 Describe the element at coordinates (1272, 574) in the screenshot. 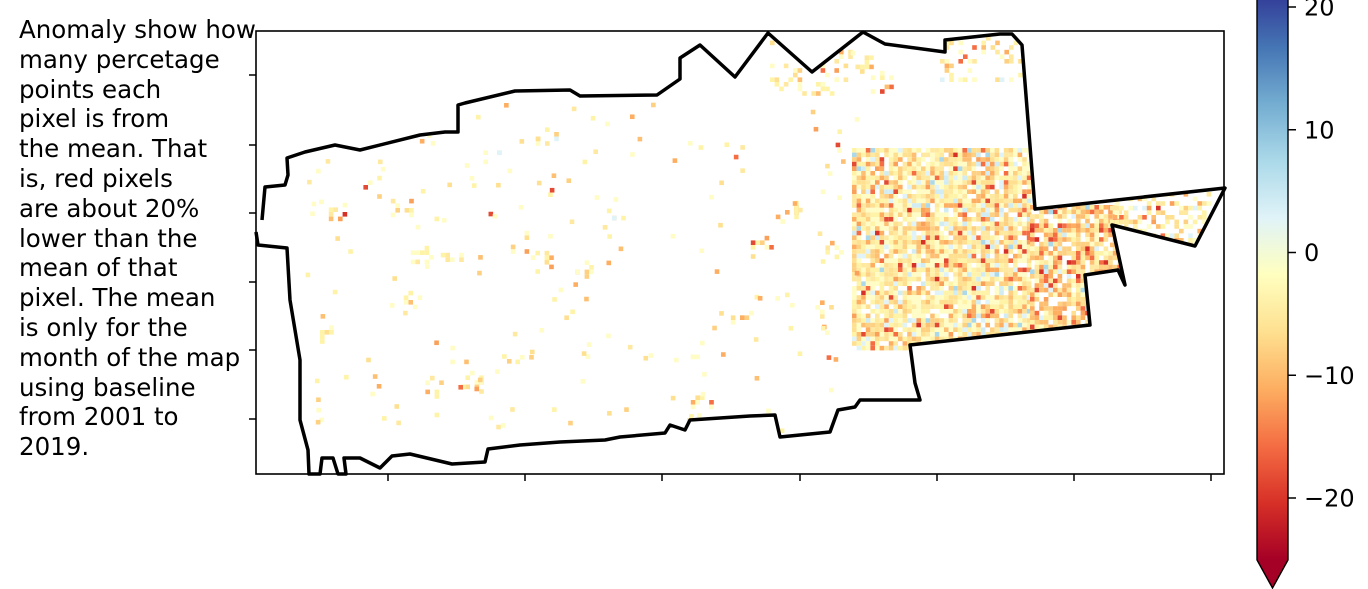

I see `colorbar-extend-min-arrow` at that location.